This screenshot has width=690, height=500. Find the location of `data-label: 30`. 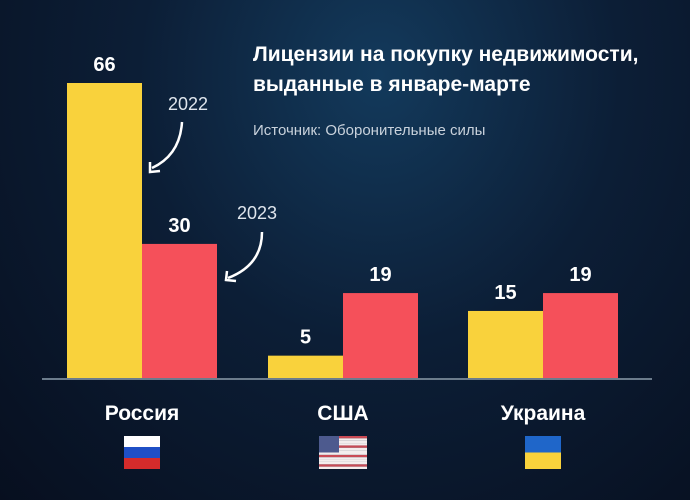

data-label: 30 is located at coordinates (179, 226).